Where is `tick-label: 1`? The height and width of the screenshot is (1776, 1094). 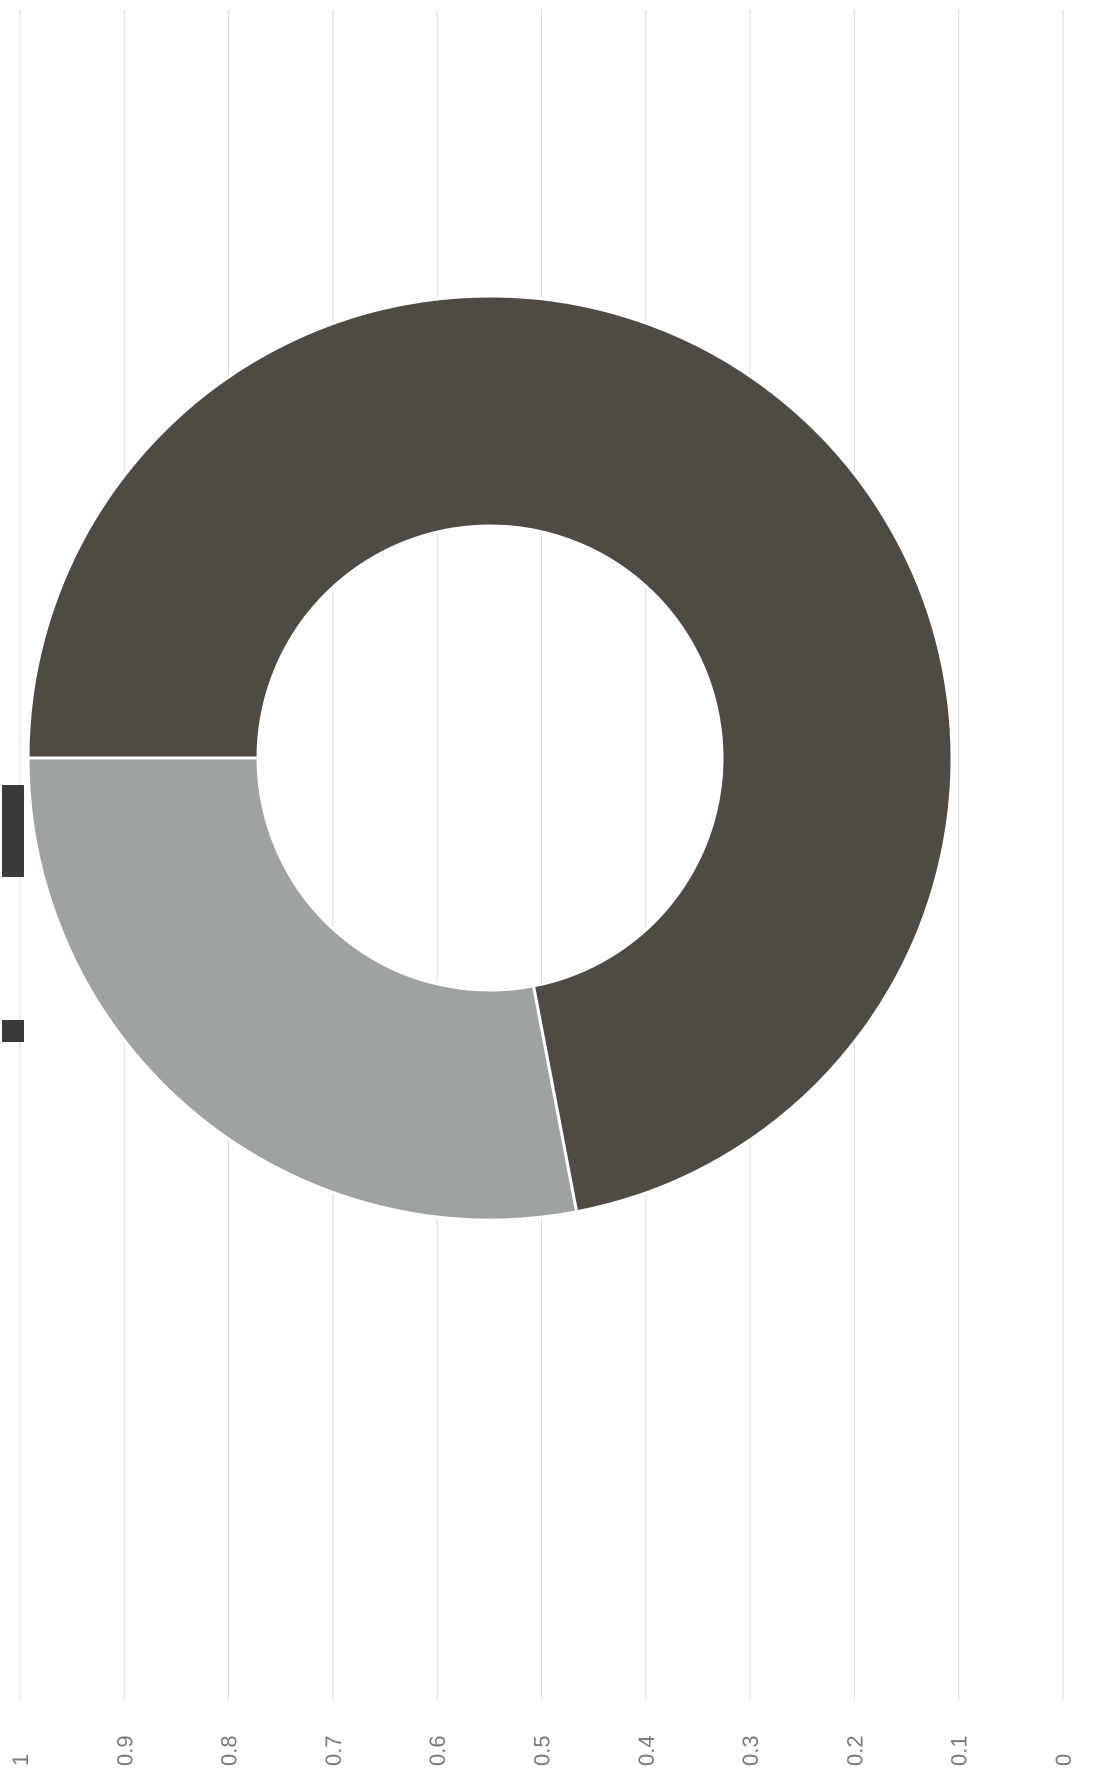
tick-label: 1 is located at coordinates (20, 1760).